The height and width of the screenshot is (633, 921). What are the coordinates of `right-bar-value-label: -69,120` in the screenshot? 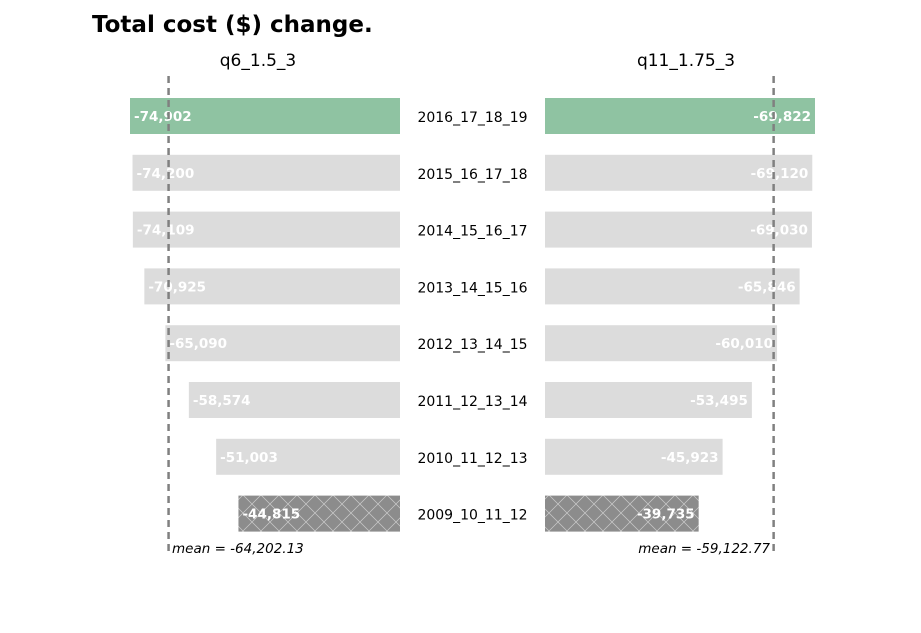 It's located at (780, 174).